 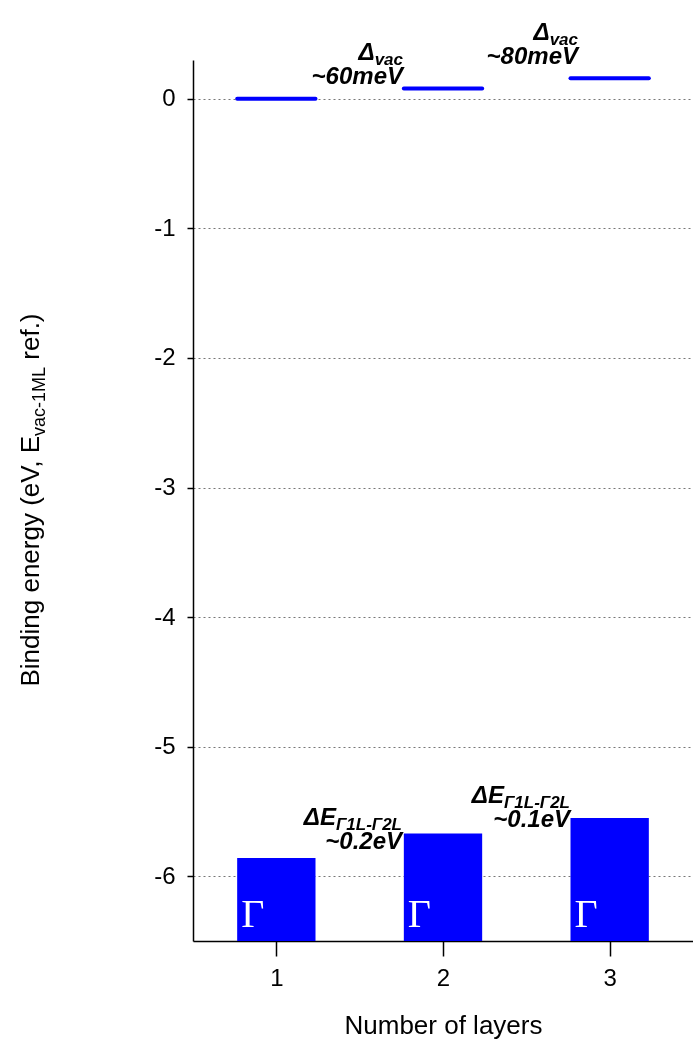 I want to click on y-tick-label: -1, so click(x=165, y=227).